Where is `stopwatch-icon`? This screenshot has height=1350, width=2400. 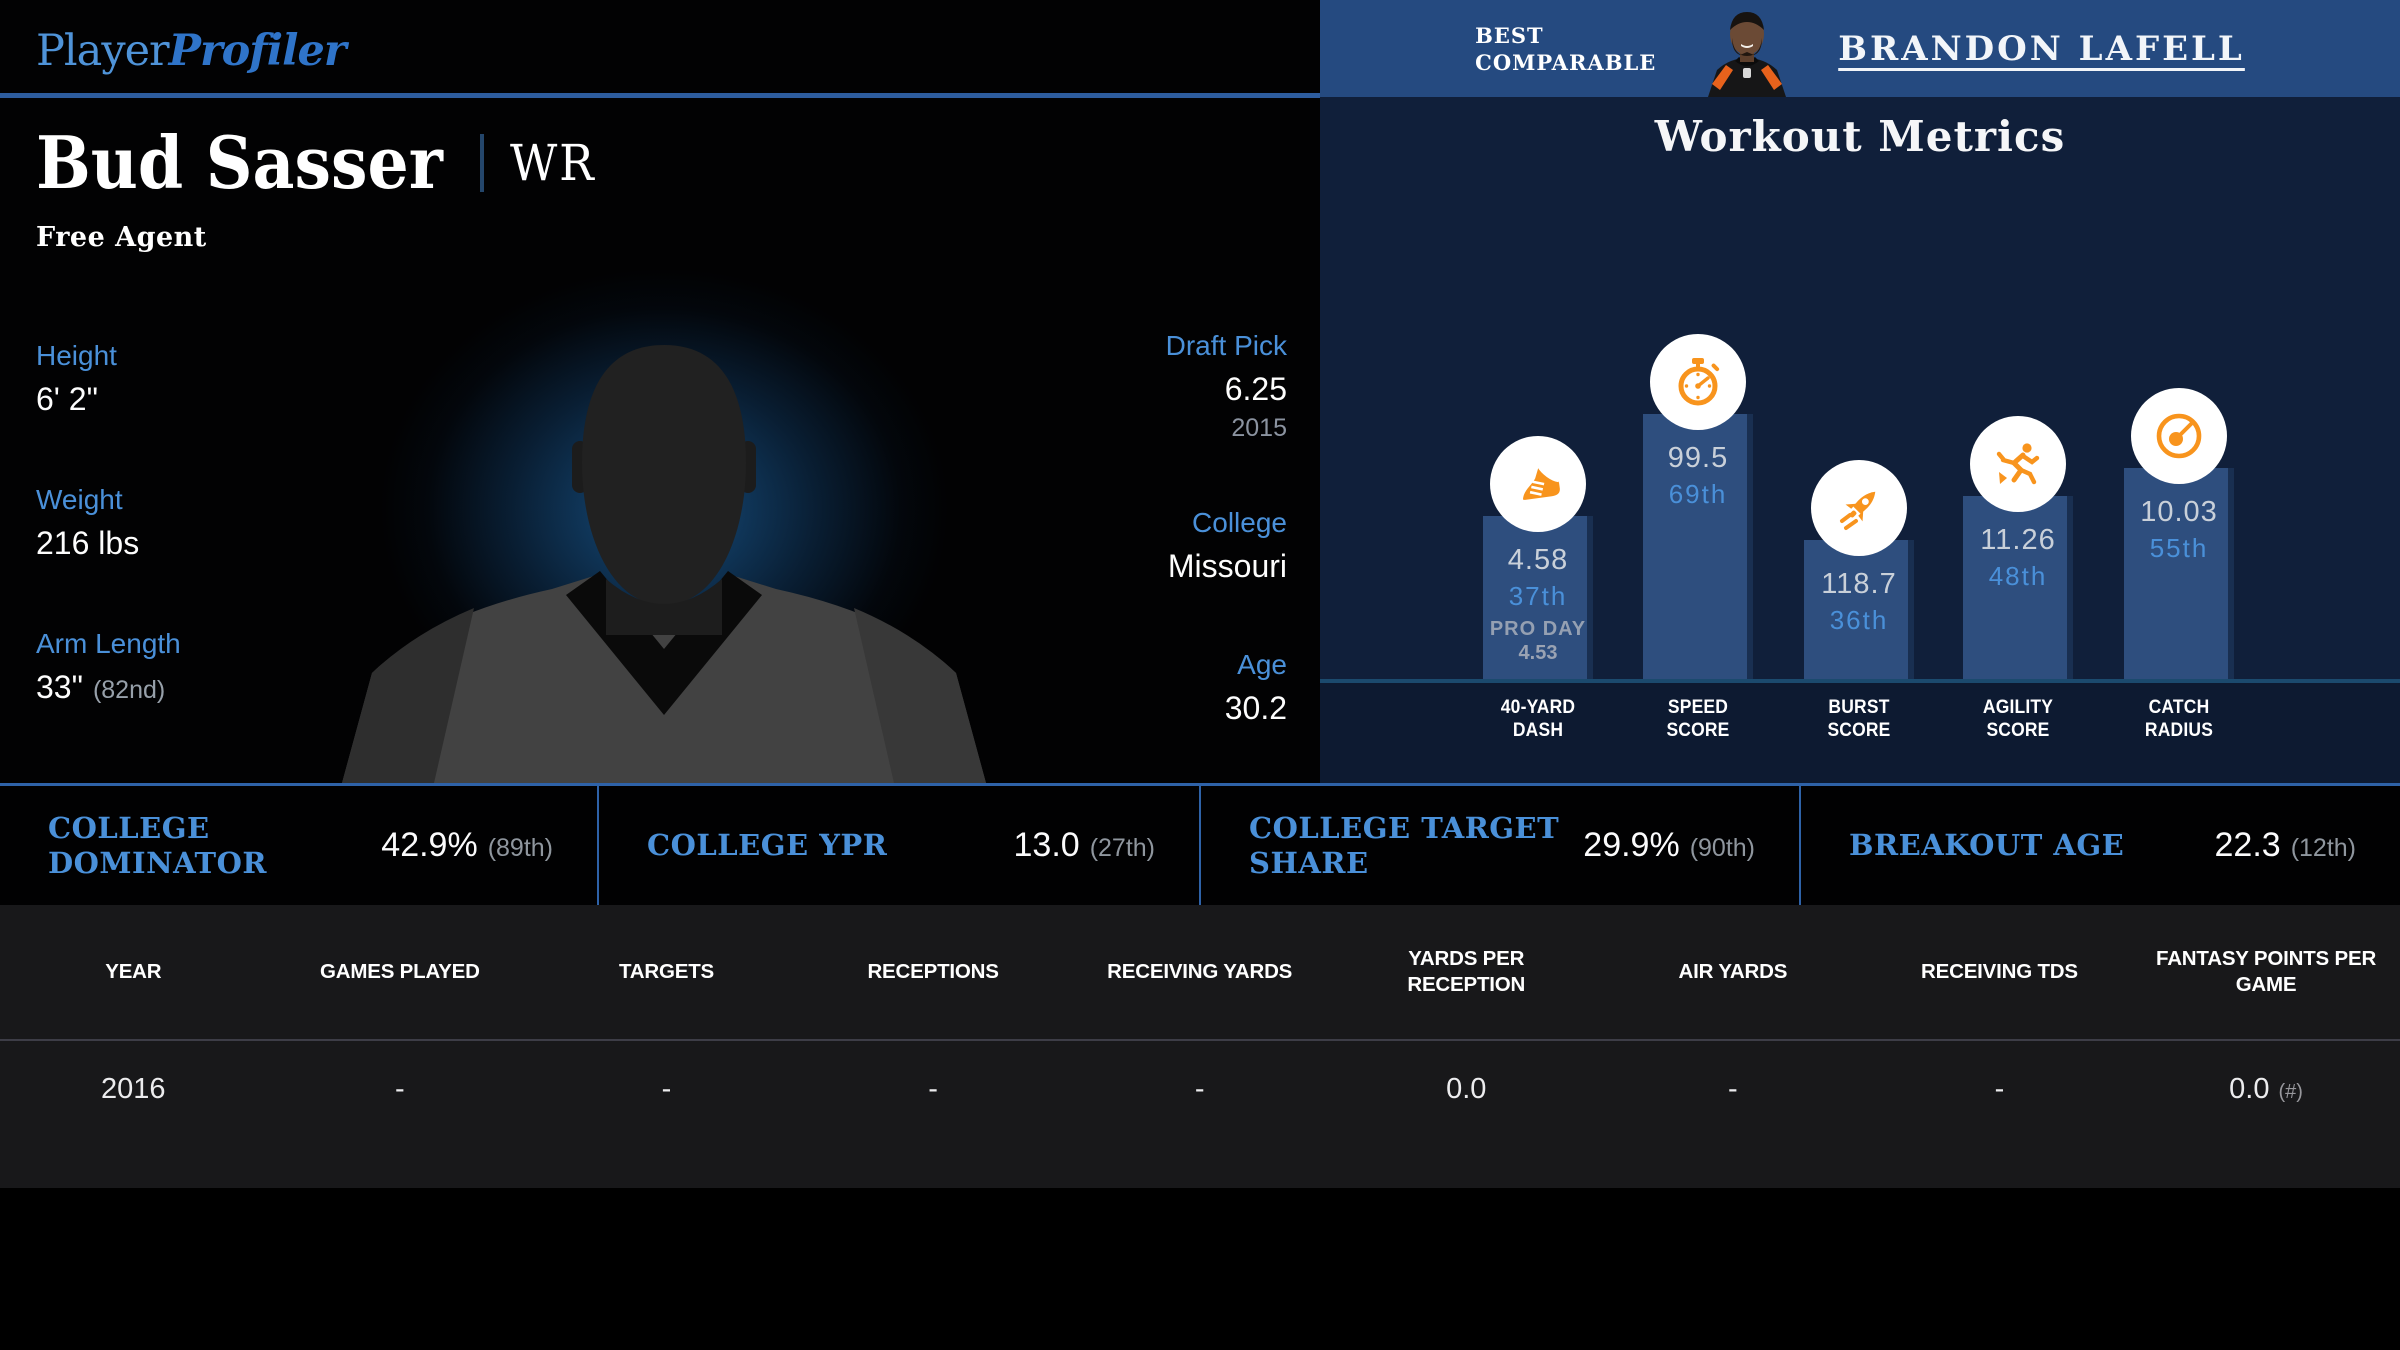 stopwatch-icon is located at coordinates (1698, 382).